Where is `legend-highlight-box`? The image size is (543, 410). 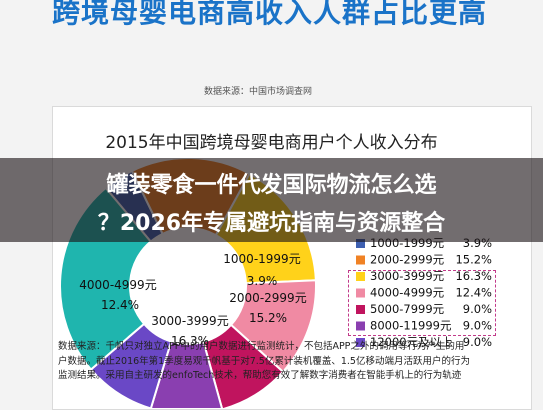 legend-highlight-box is located at coordinates (422, 303).